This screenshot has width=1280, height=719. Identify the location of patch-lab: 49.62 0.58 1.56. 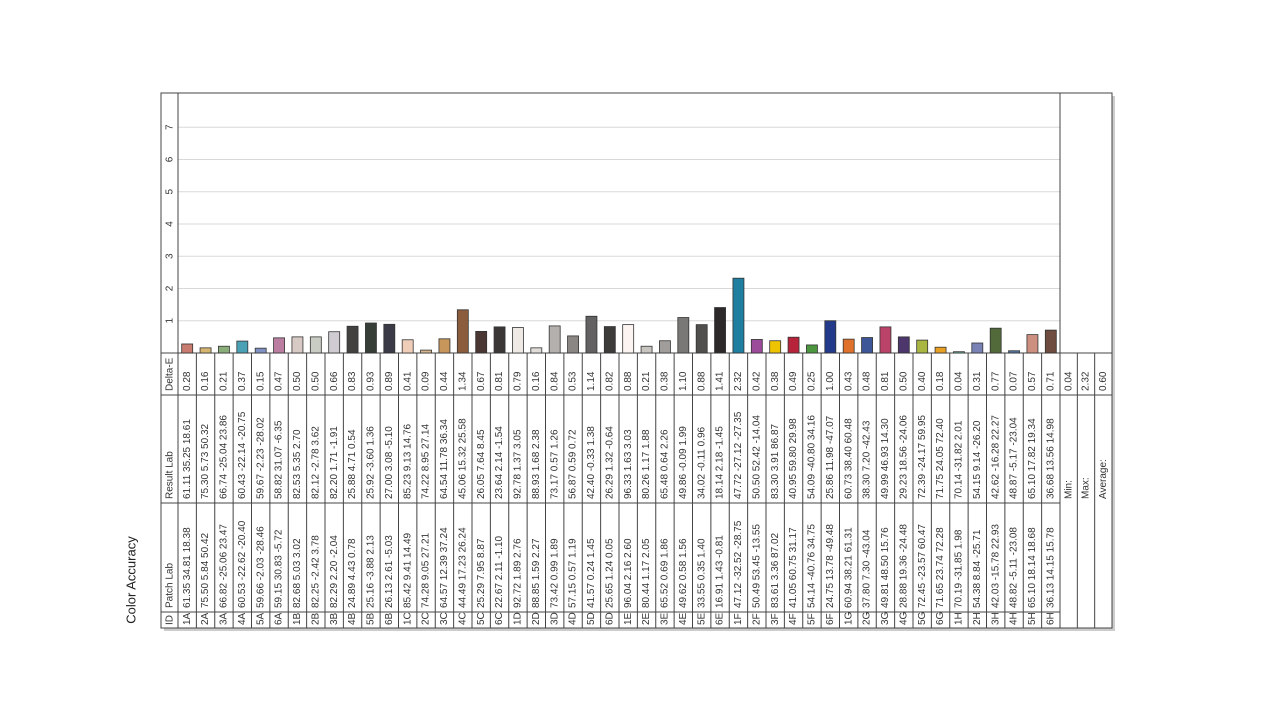
(683, 573).